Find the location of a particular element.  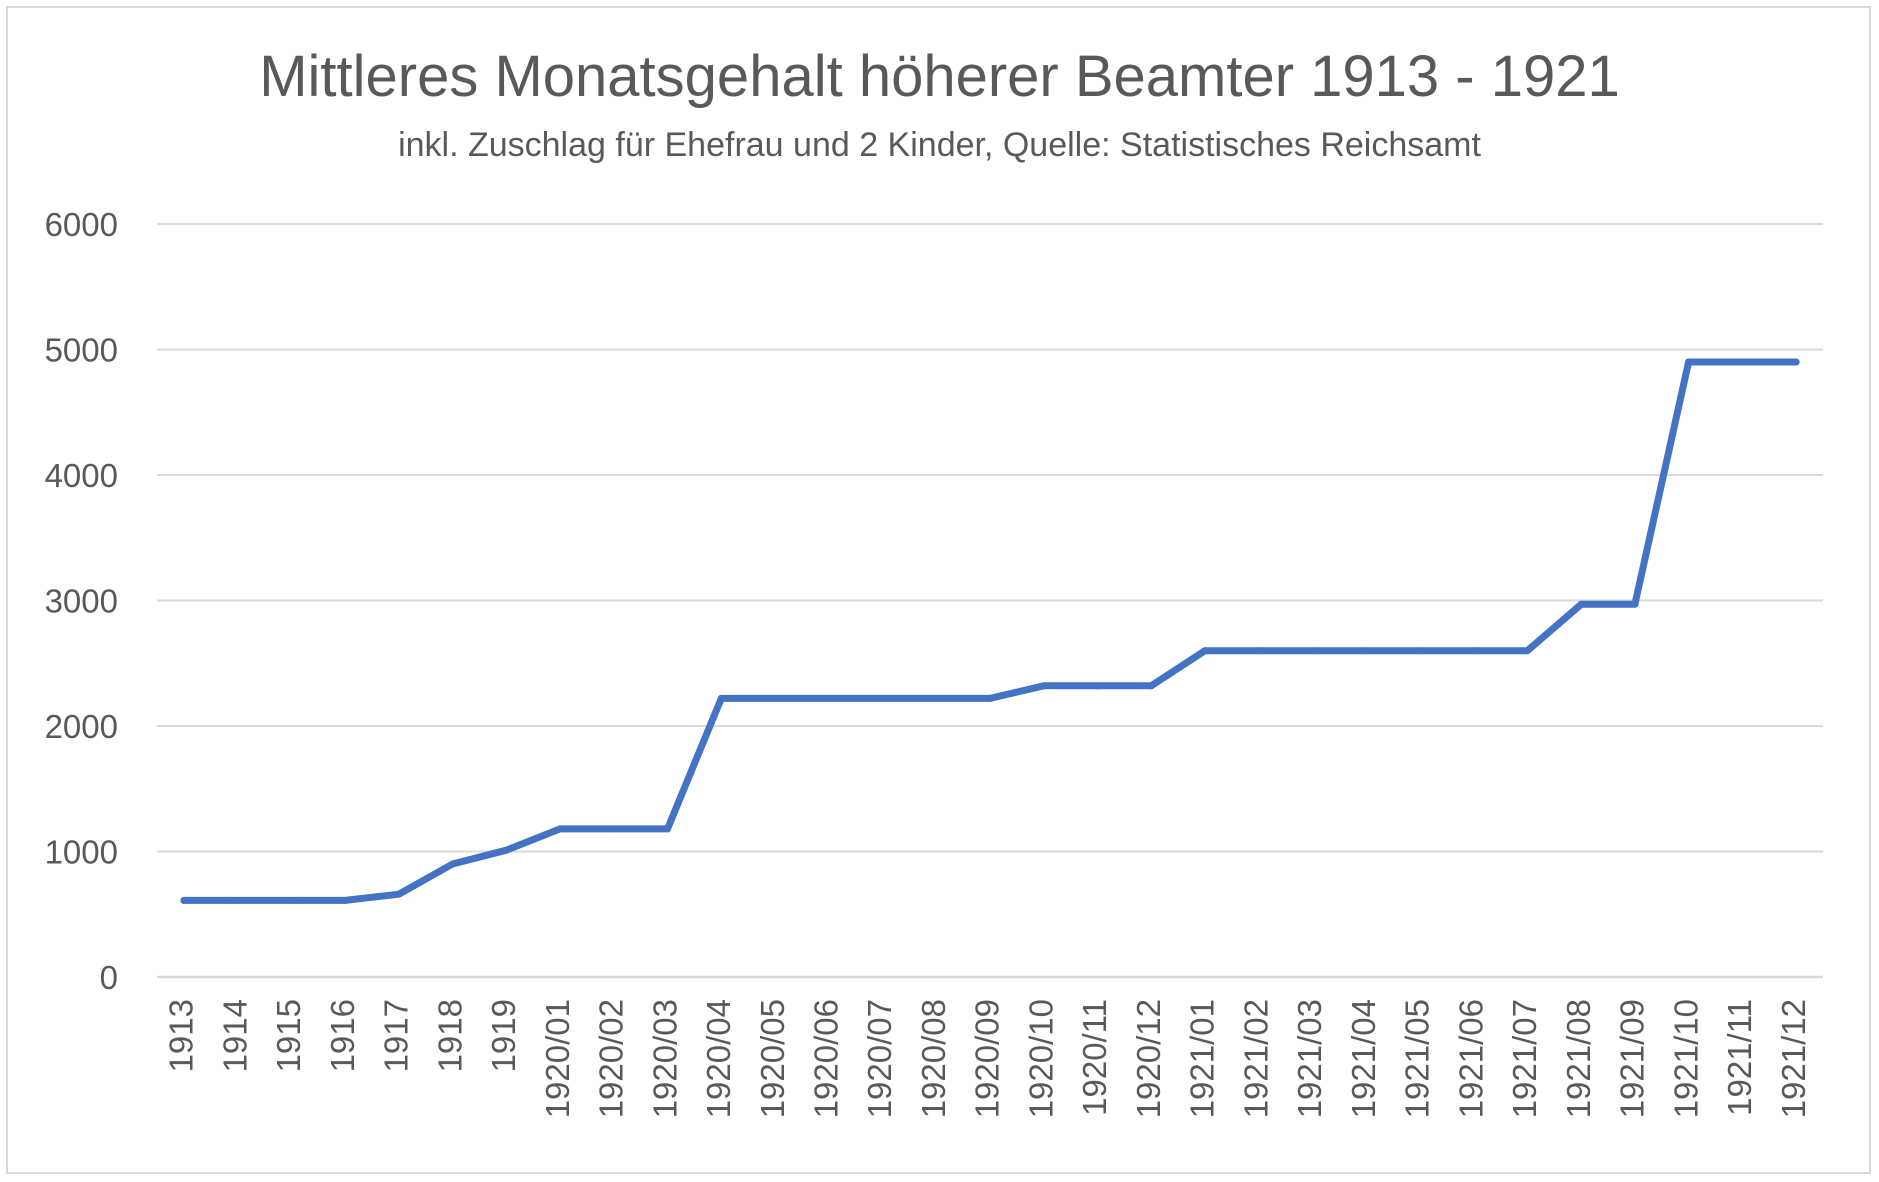

y-tick-label: 6000 is located at coordinates (81, 224).